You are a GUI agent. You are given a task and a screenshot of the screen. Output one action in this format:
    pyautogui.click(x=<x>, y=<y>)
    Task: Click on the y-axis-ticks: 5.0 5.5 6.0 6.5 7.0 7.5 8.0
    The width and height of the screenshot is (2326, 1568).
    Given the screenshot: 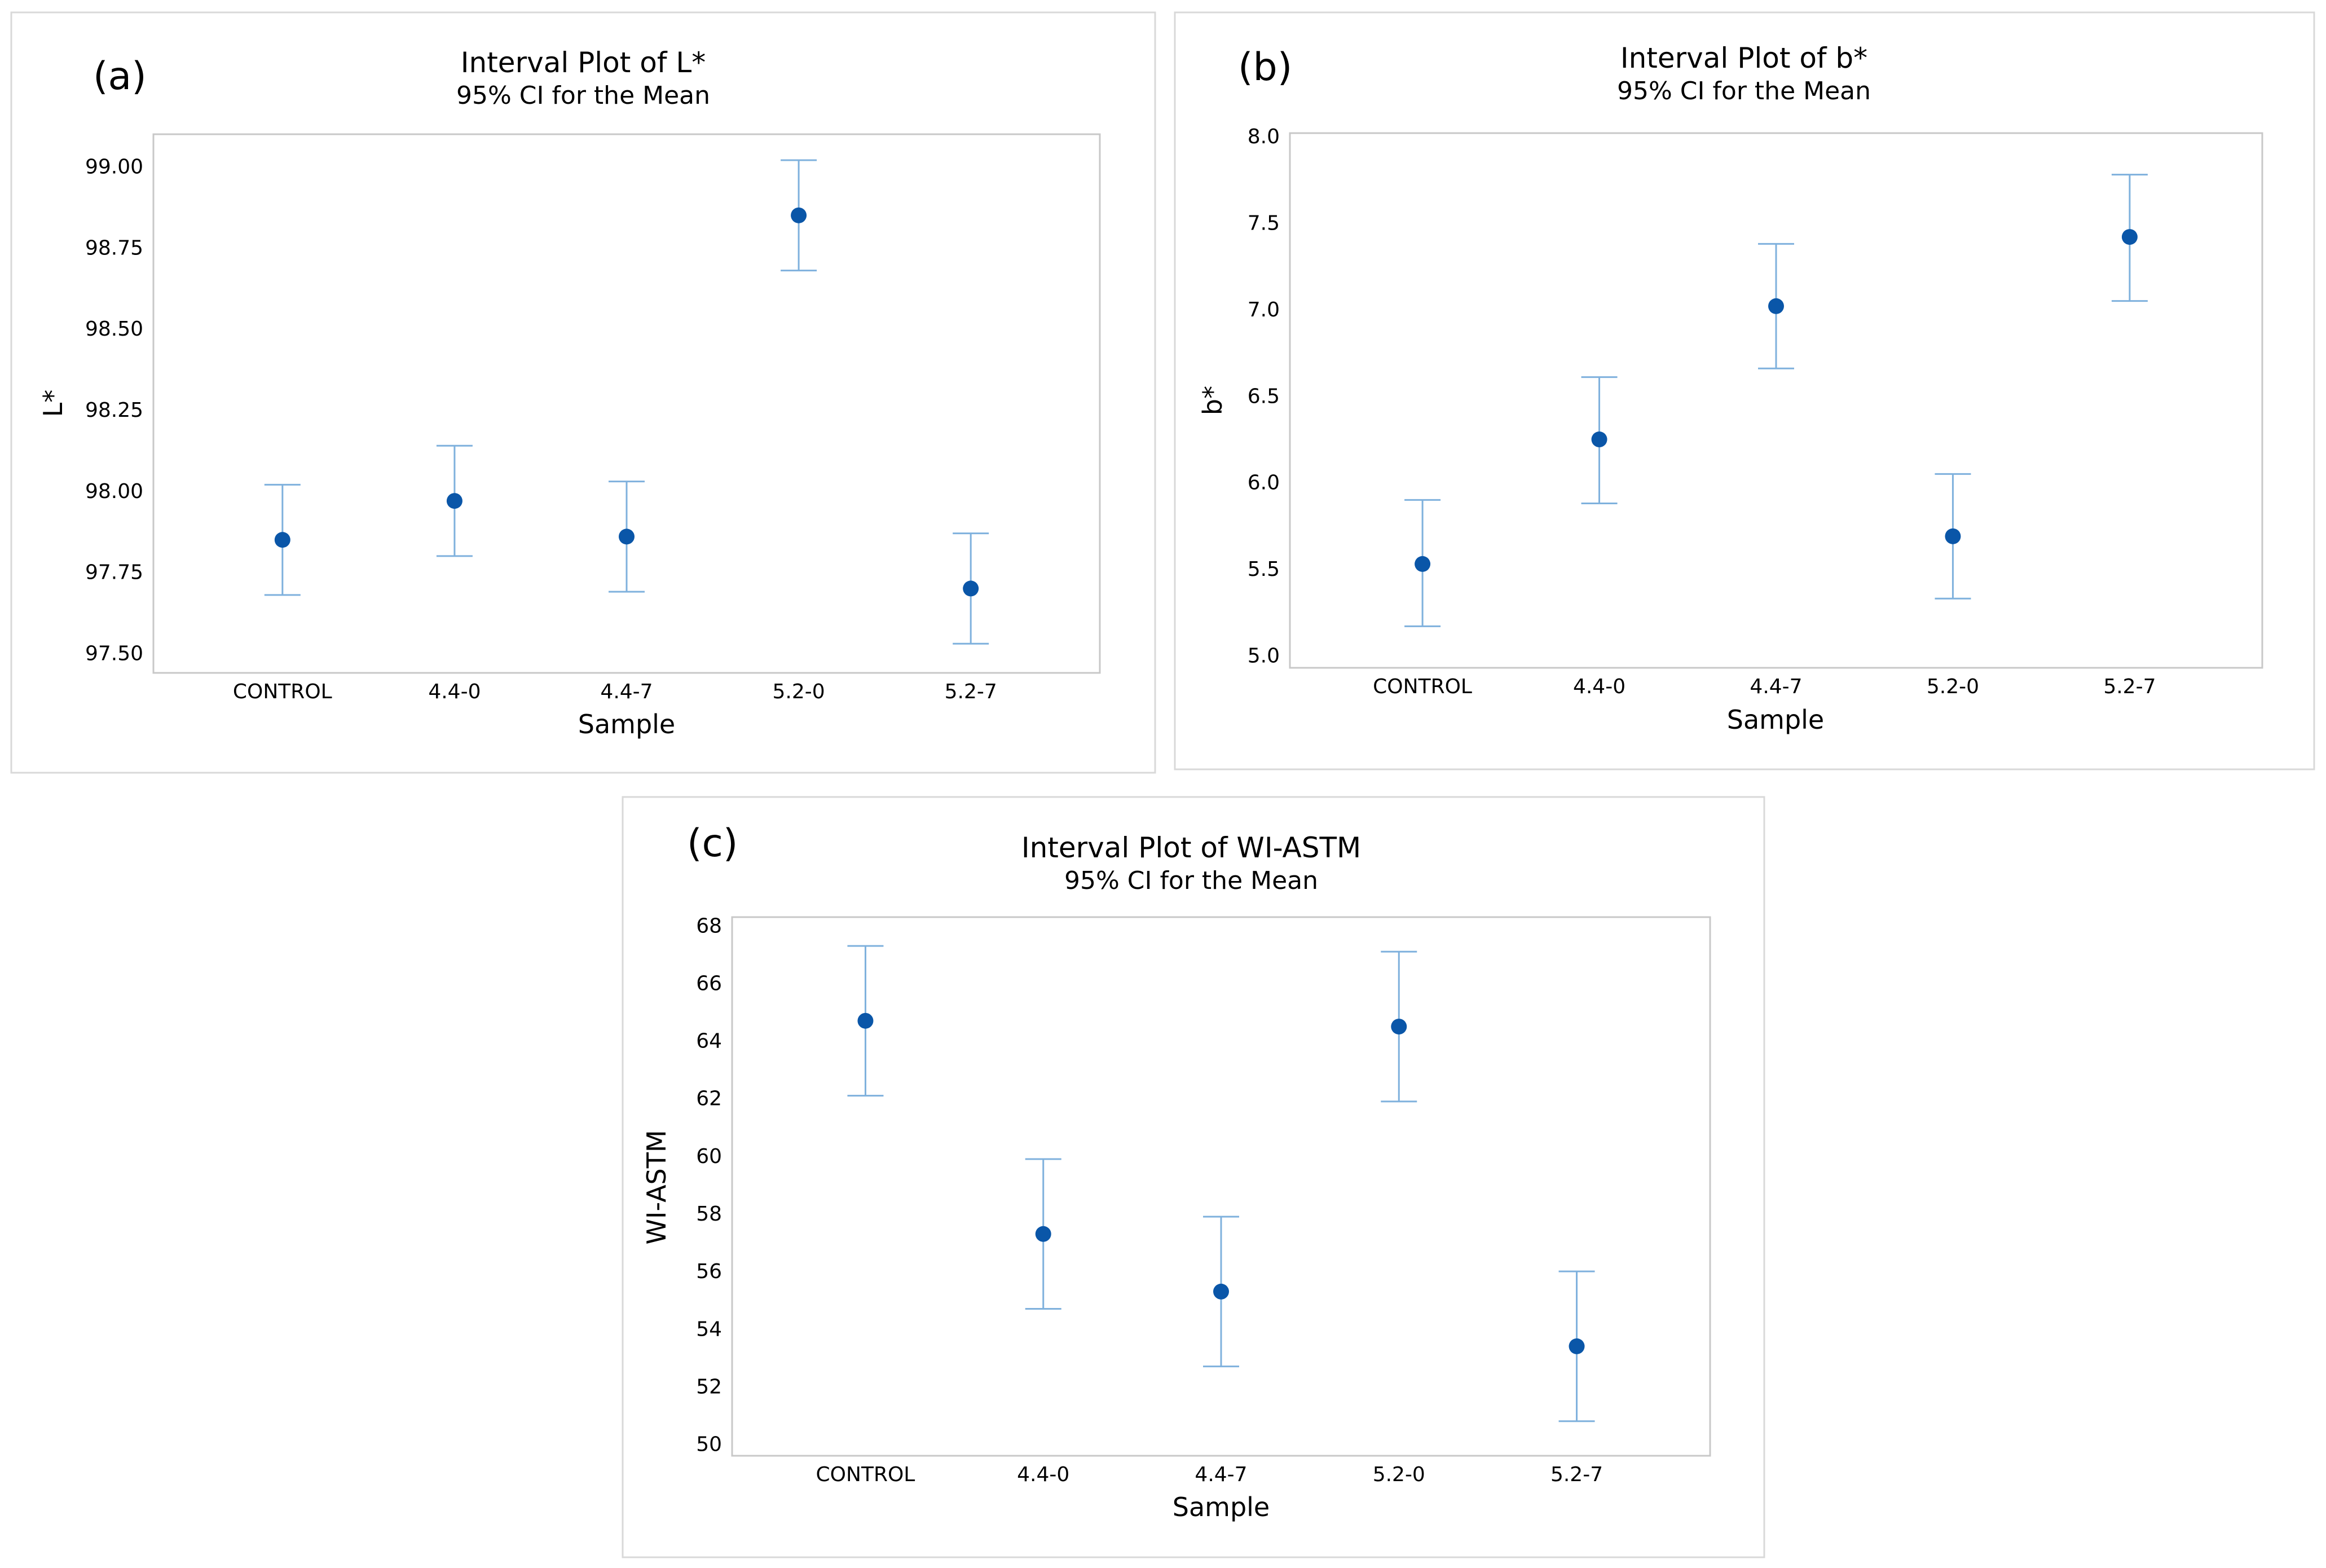 What is the action you would take?
    pyautogui.click(x=1264, y=396)
    